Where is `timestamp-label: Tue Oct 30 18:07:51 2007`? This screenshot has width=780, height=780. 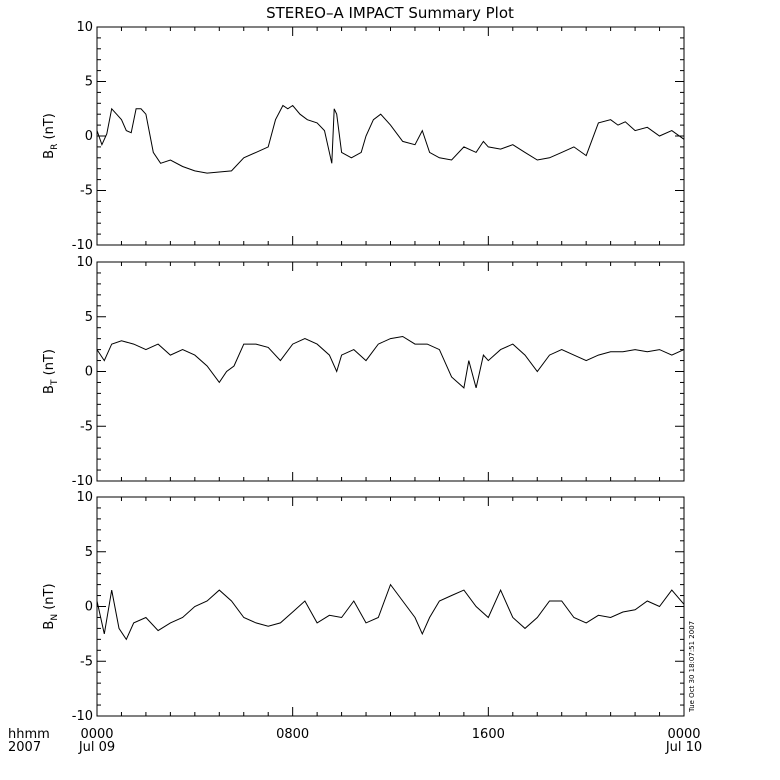
timestamp-label: Tue Oct 30 18:07:51 2007 is located at coordinates (692, 667).